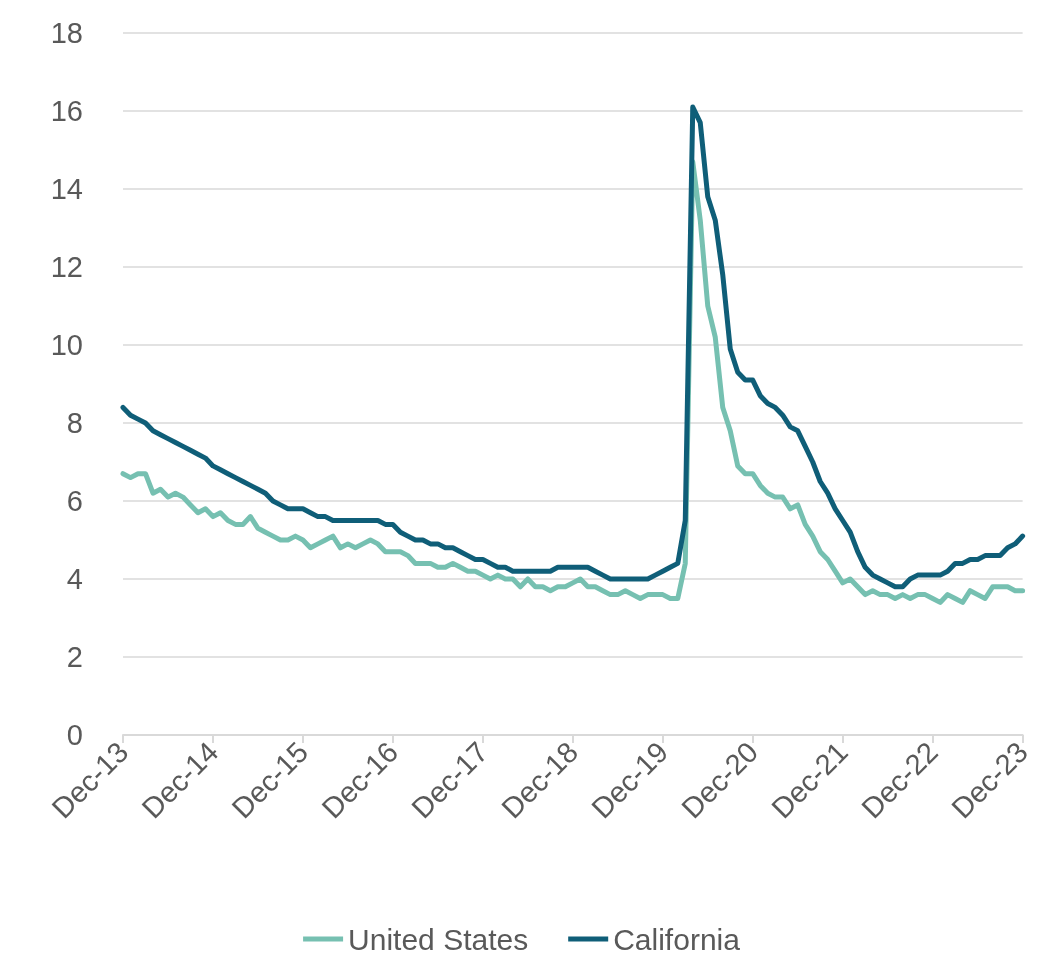 This screenshot has height=967, width=1043. Describe the element at coordinates (438, 939) in the screenshot. I see `legend-label: United States` at that location.